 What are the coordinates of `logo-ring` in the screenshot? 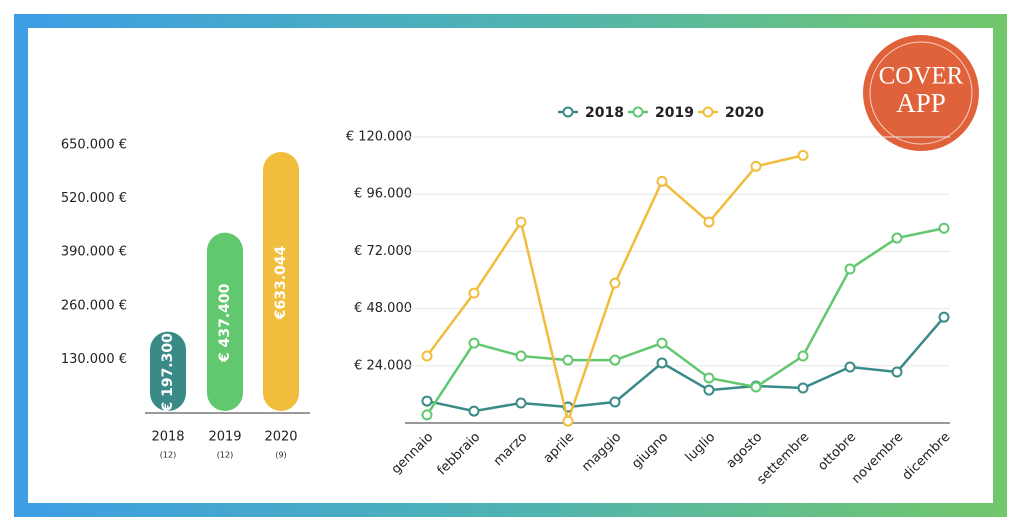 It's located at (921, 93).